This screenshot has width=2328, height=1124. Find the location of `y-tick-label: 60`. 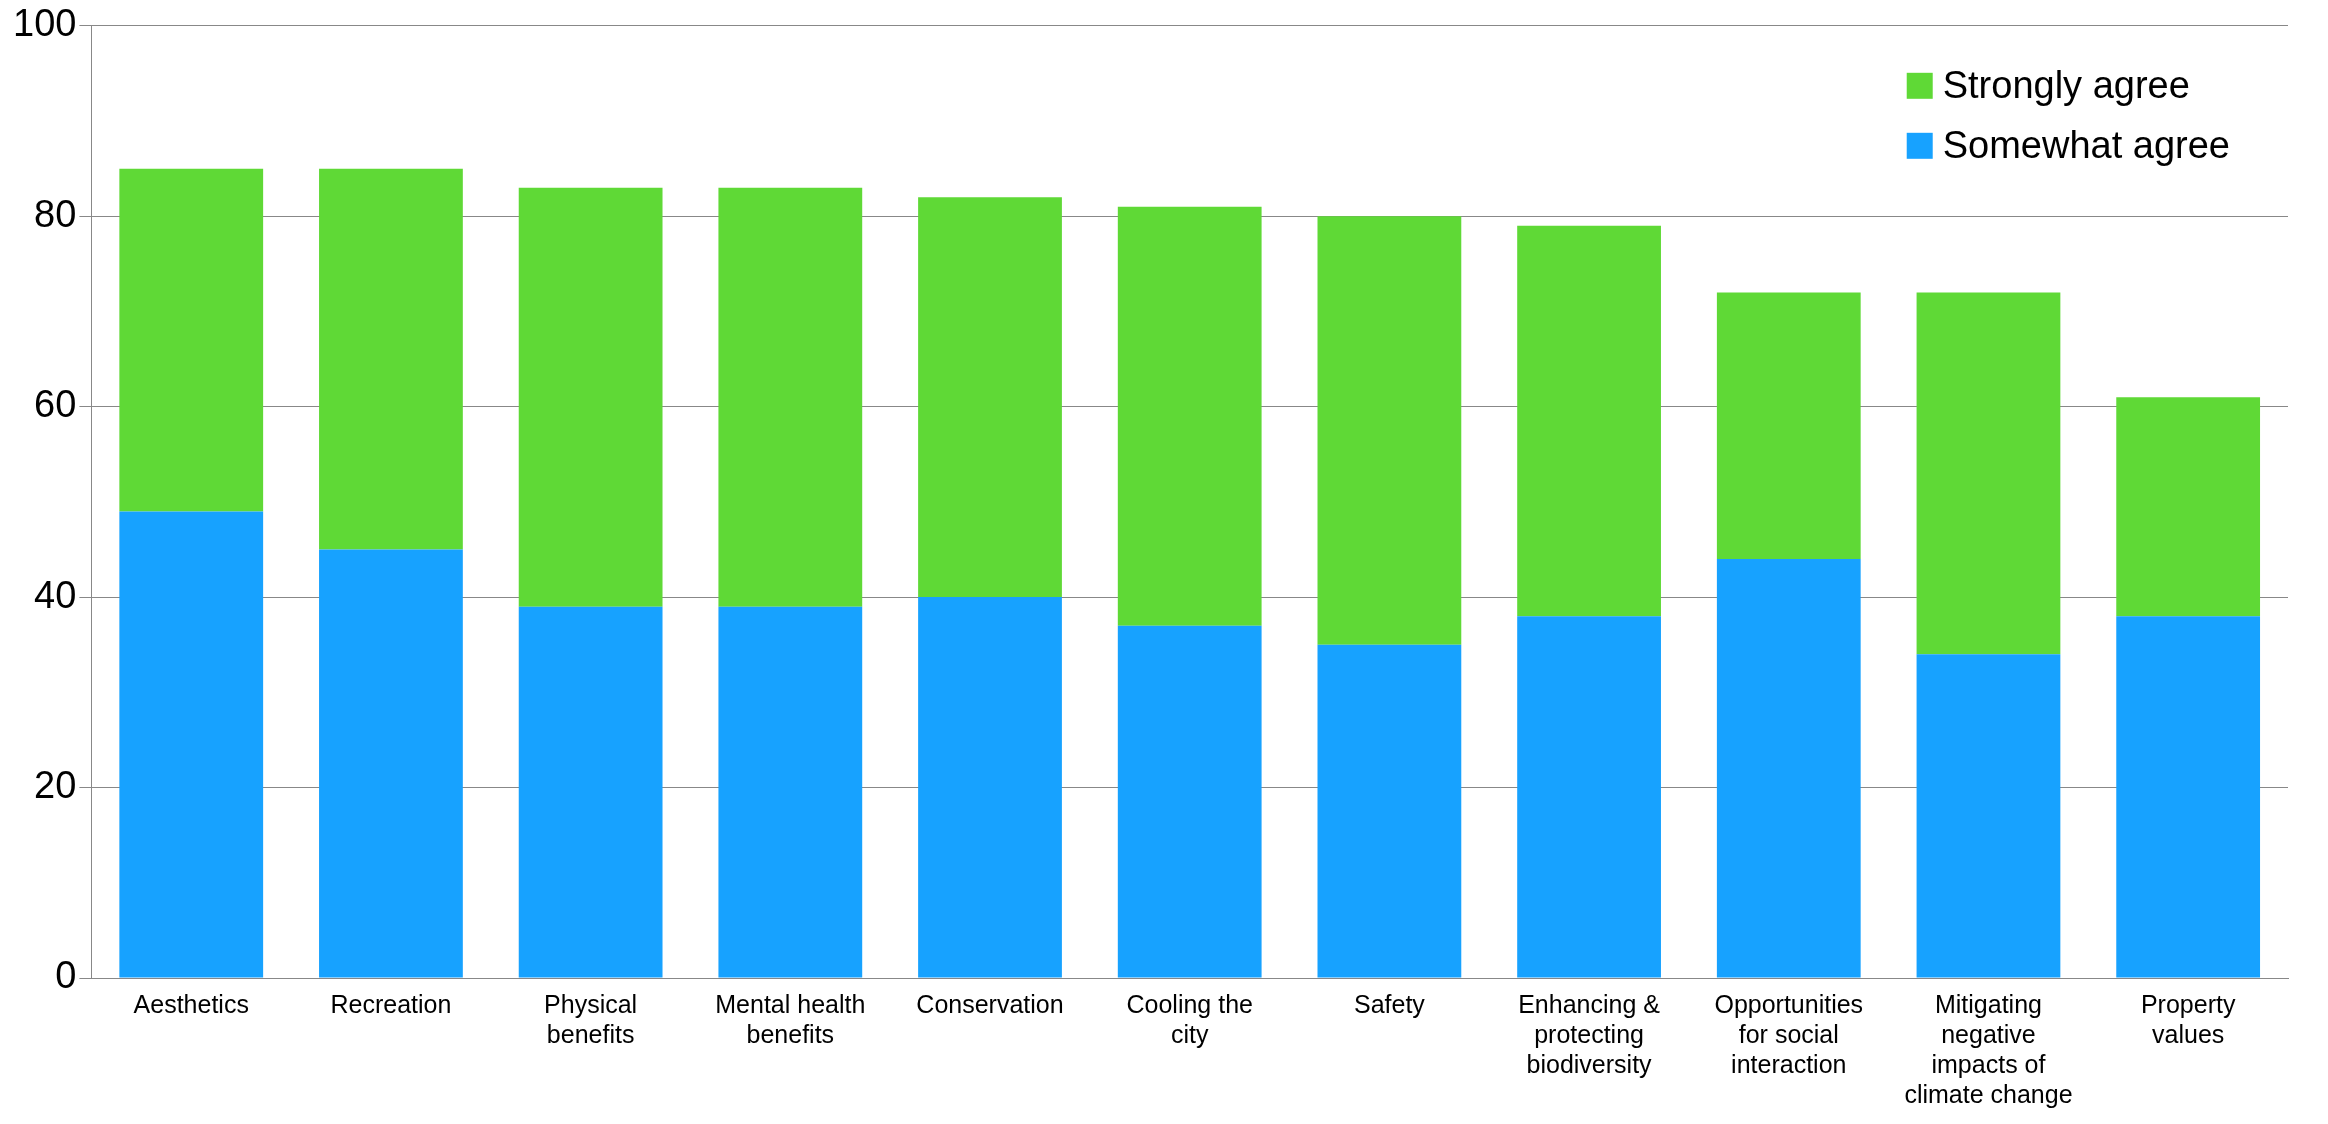

y-tick-label: 60 is located at coordinates (55, 404).